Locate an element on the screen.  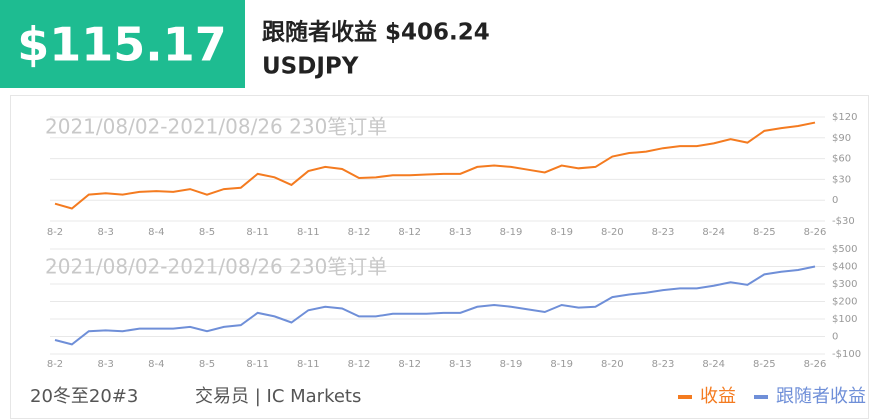
profit-box is located at coordinates (122, 44).